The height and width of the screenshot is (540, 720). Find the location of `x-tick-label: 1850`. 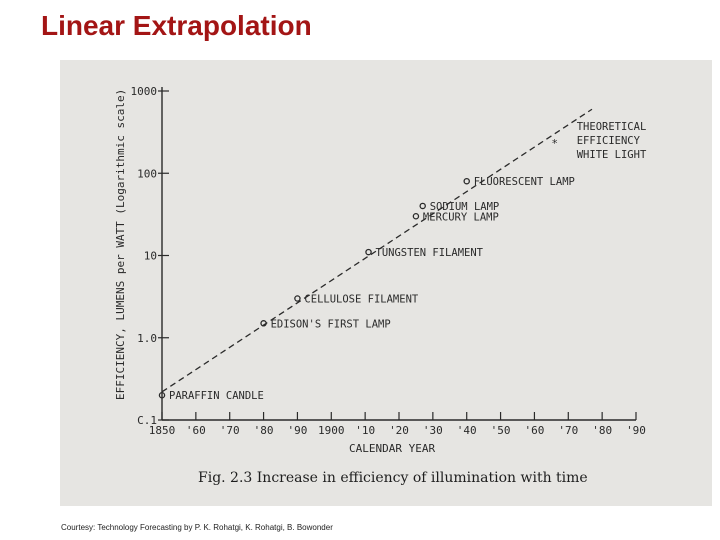

x-tick-label: 1850 is located at coordinates (162, 430).